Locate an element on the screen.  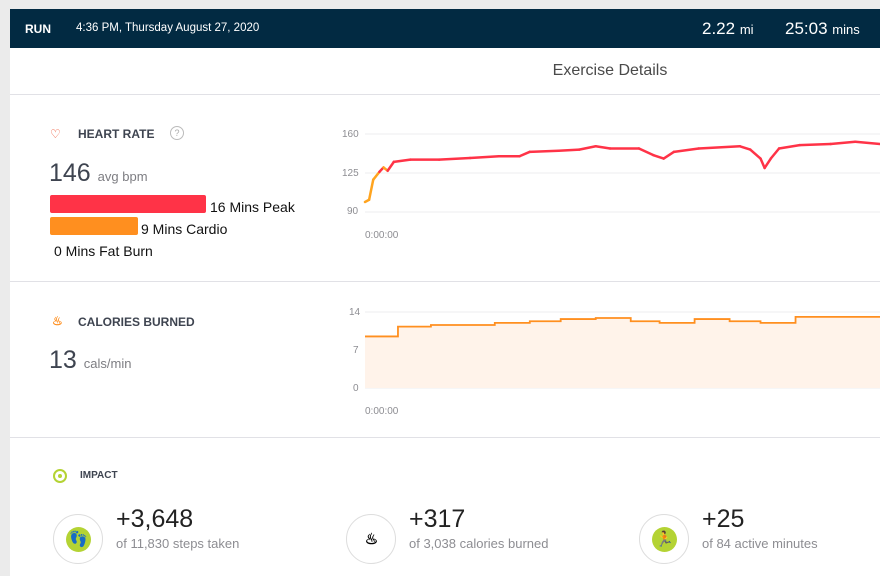
footsteps-icon: 👣 is located at coordinates (78, 539).